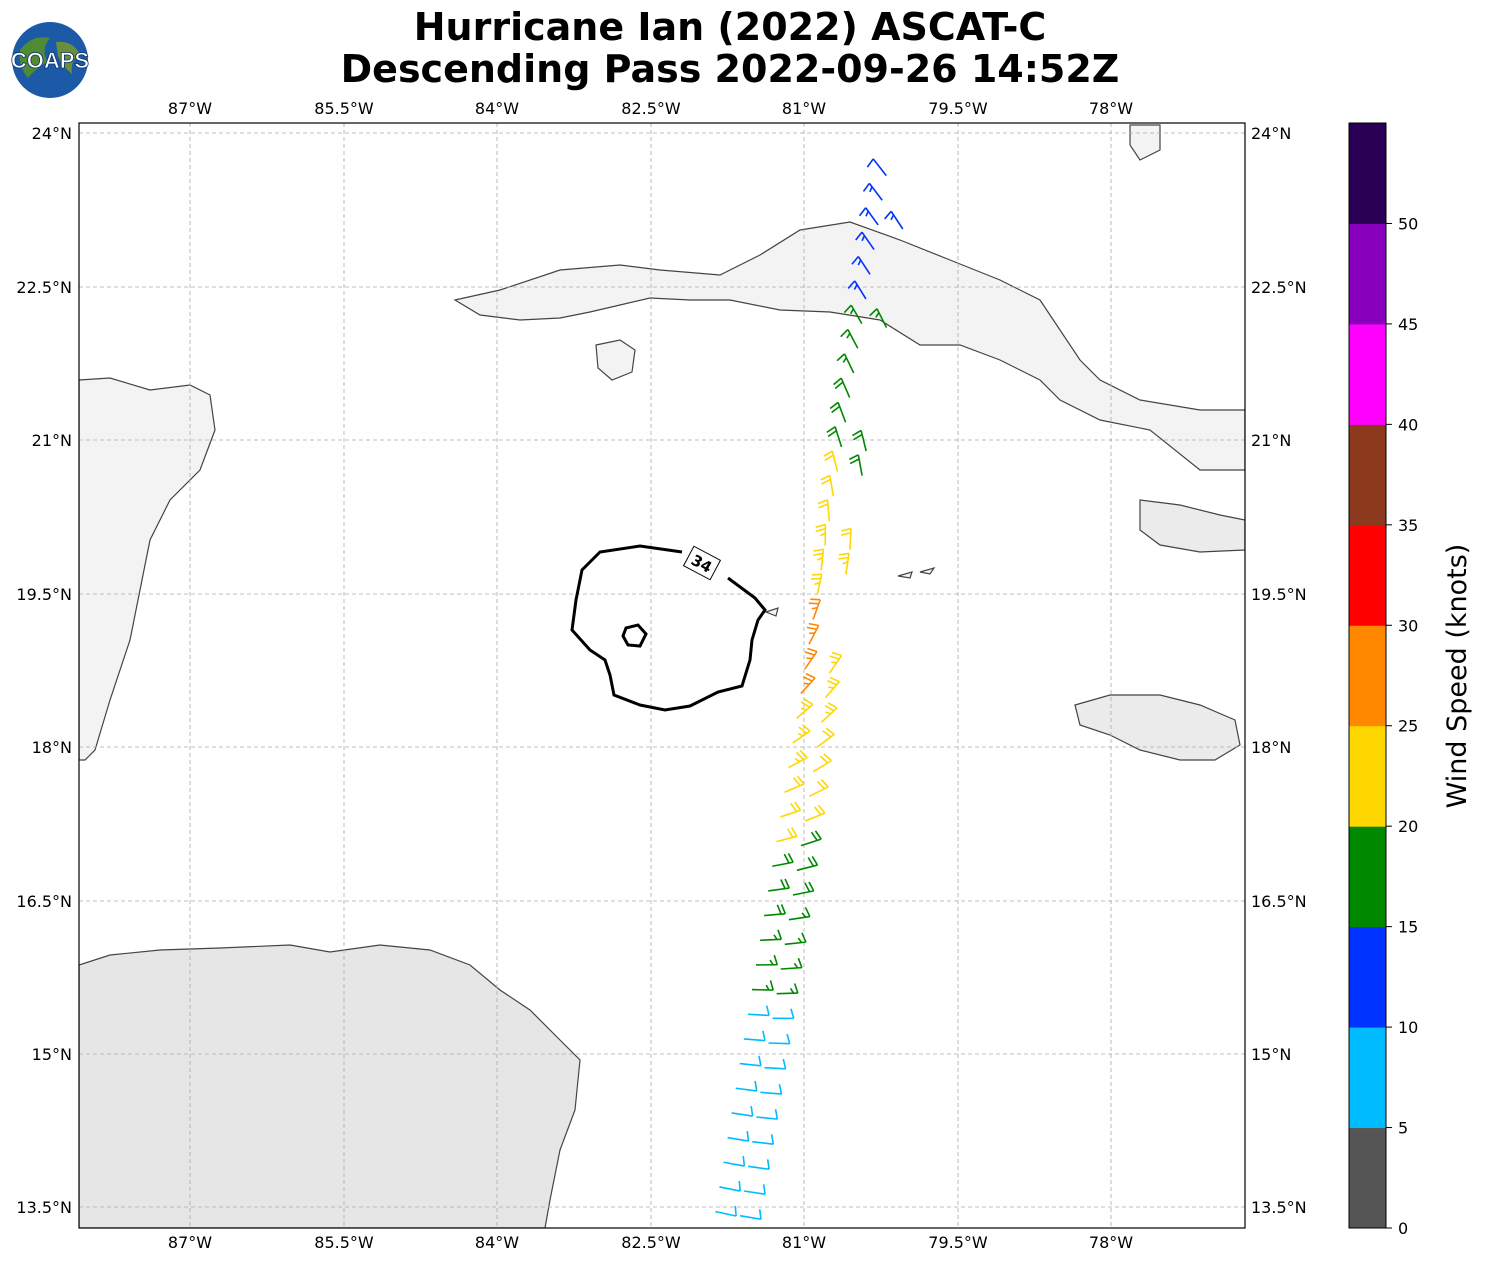 The height and width of the screenshot is (1264, 1485). I want to click on wind-barbs, so click(809, 689).